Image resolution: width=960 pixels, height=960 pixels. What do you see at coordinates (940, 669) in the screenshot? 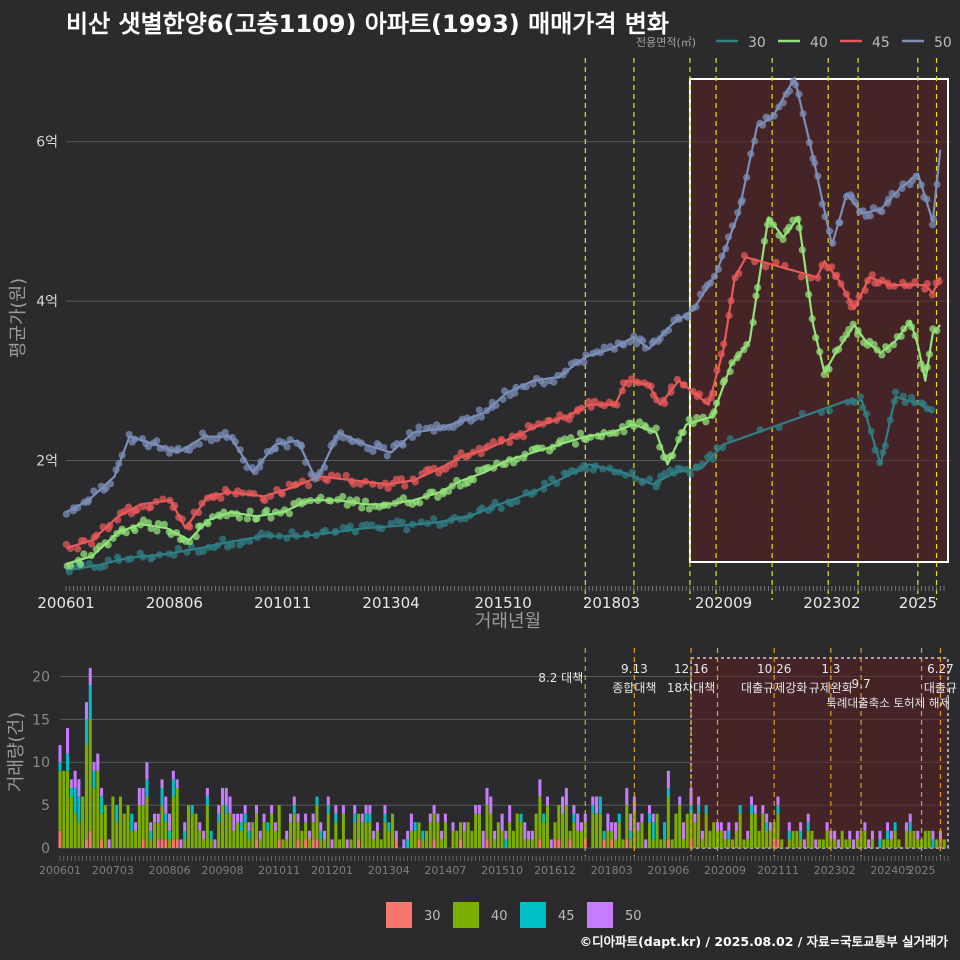
I see `volume-annotation-line1: 6.27` at bounding box center [940, 669].